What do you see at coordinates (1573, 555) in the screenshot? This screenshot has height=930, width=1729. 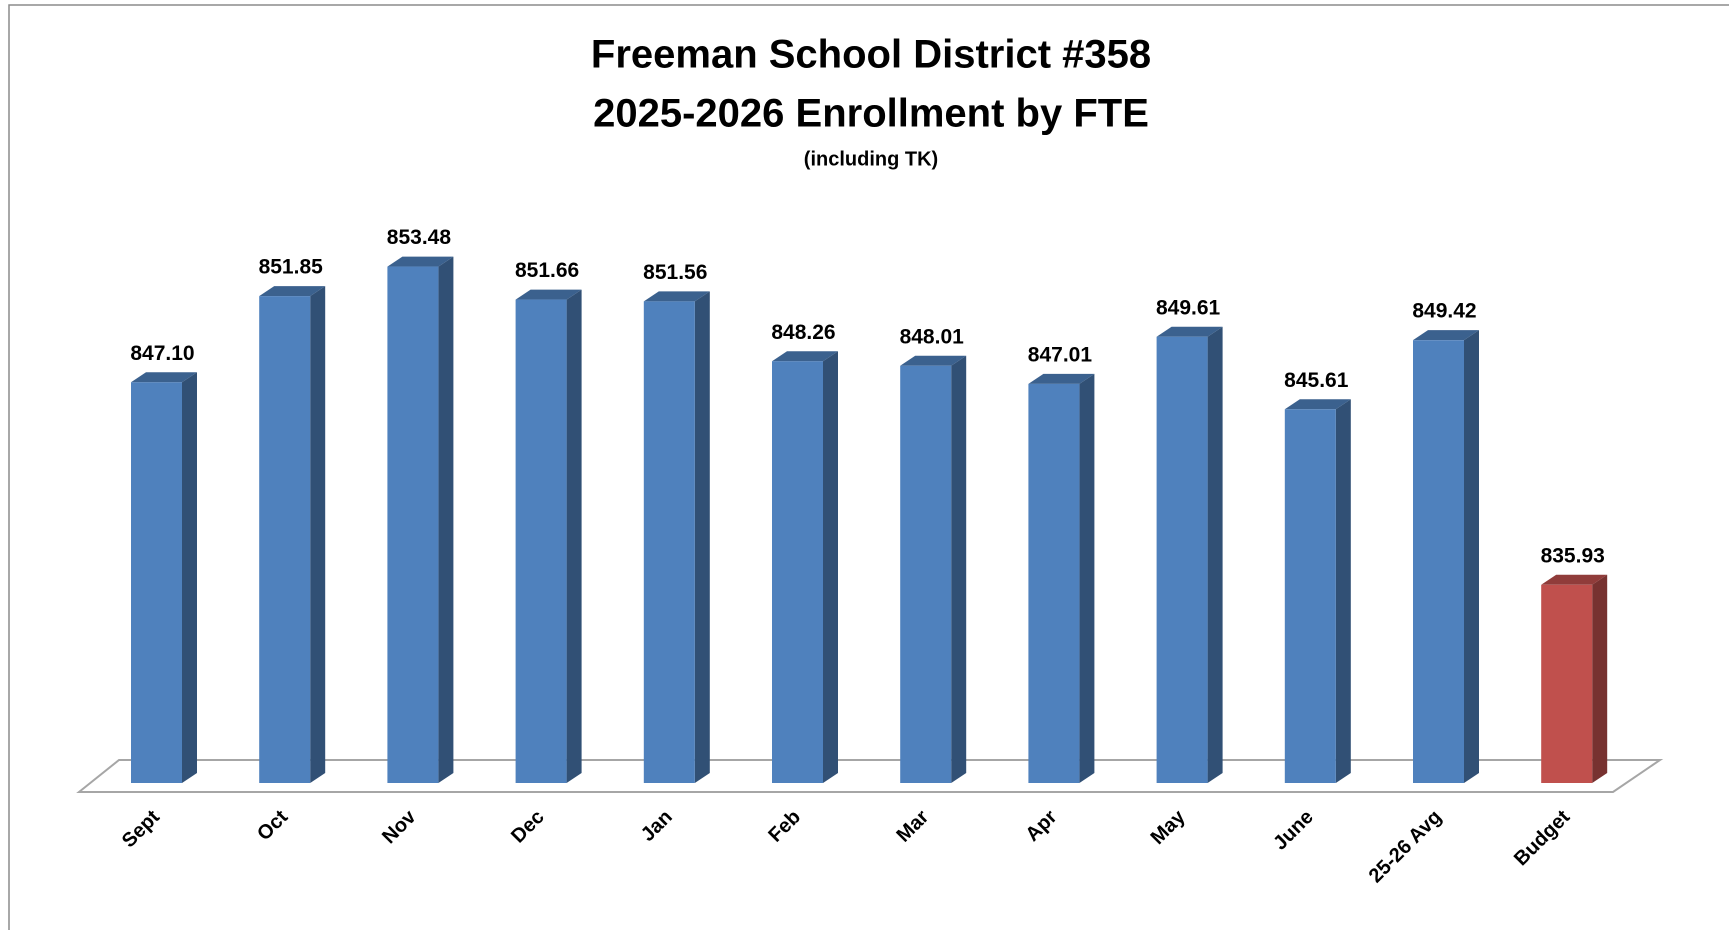 I see `value-label: 835.93` at bounding box center [1573, 555].